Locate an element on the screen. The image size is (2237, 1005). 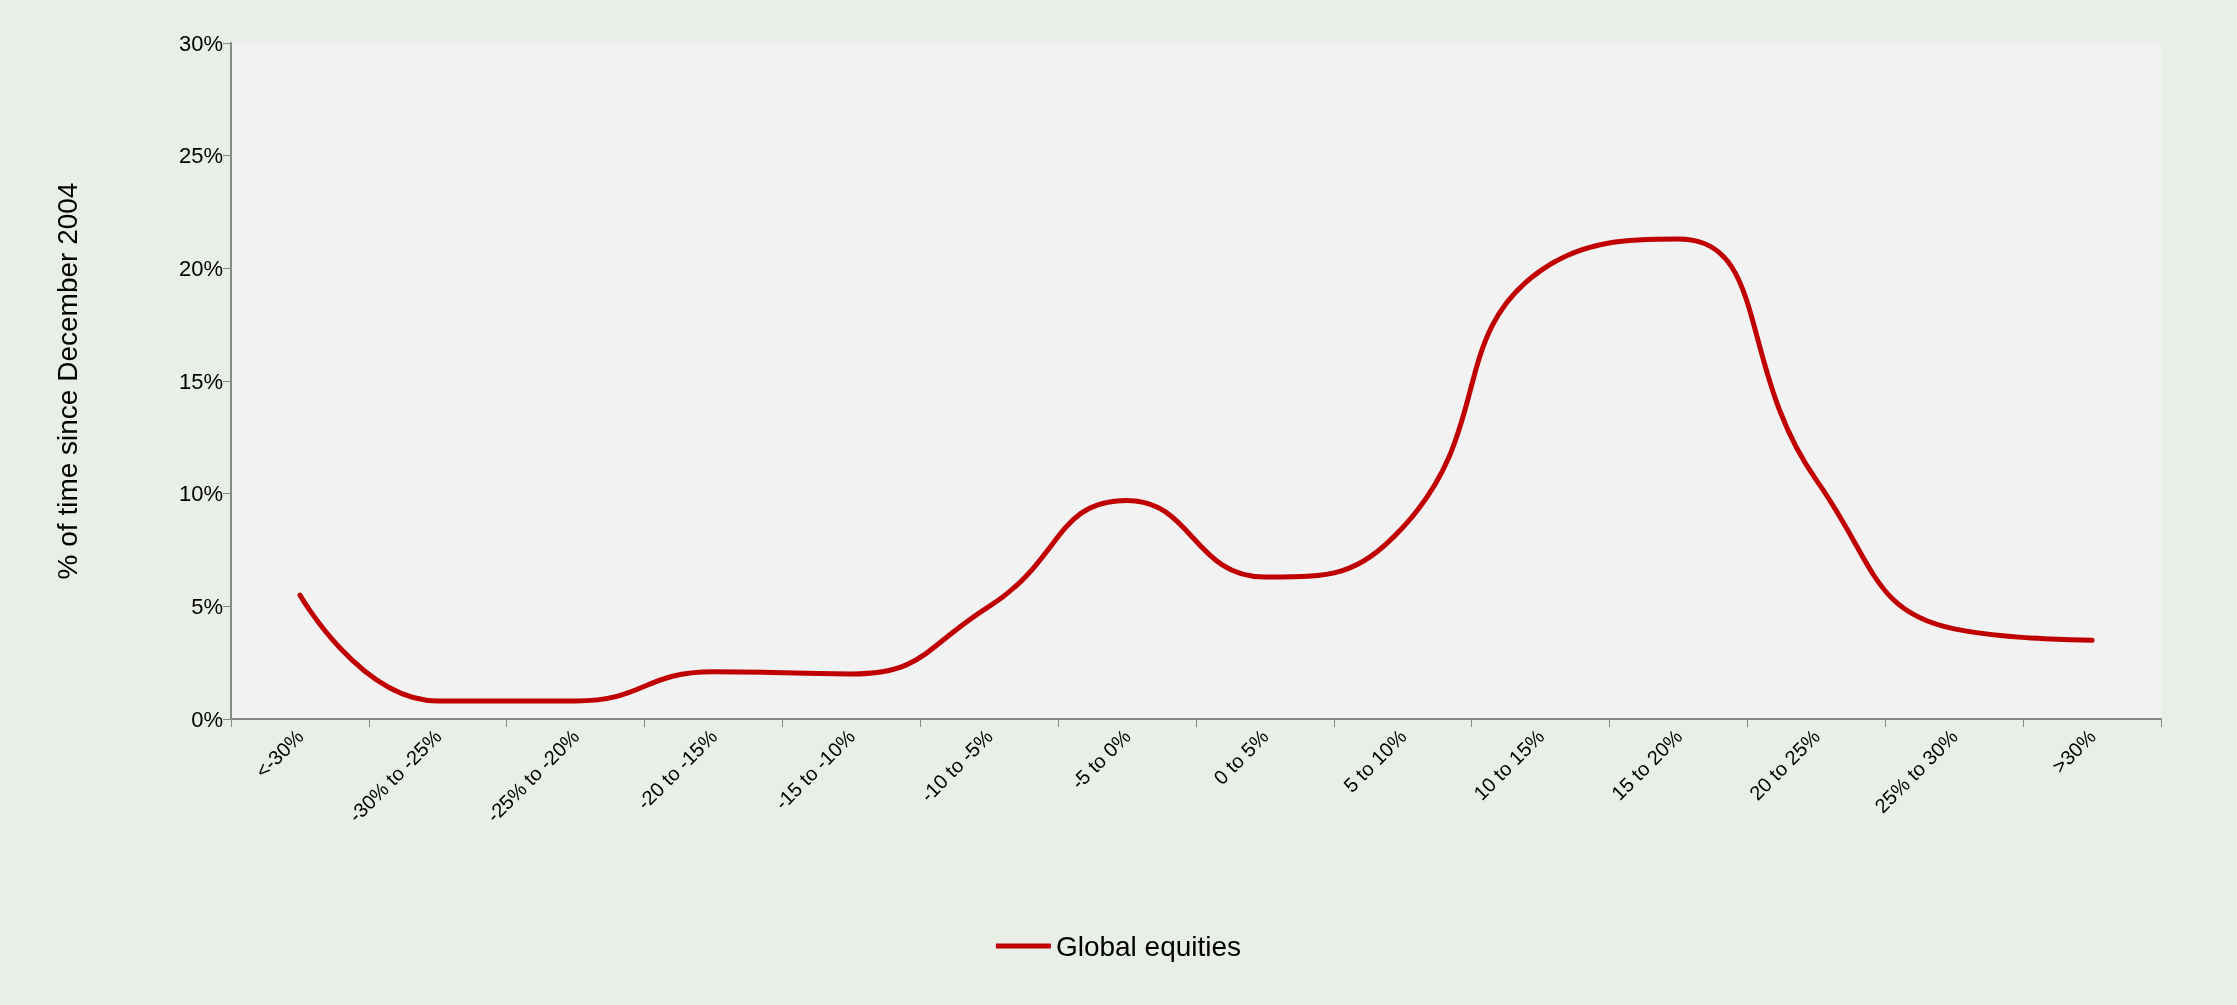
y-tick-label: 20% is located at coordinates (200, 268).